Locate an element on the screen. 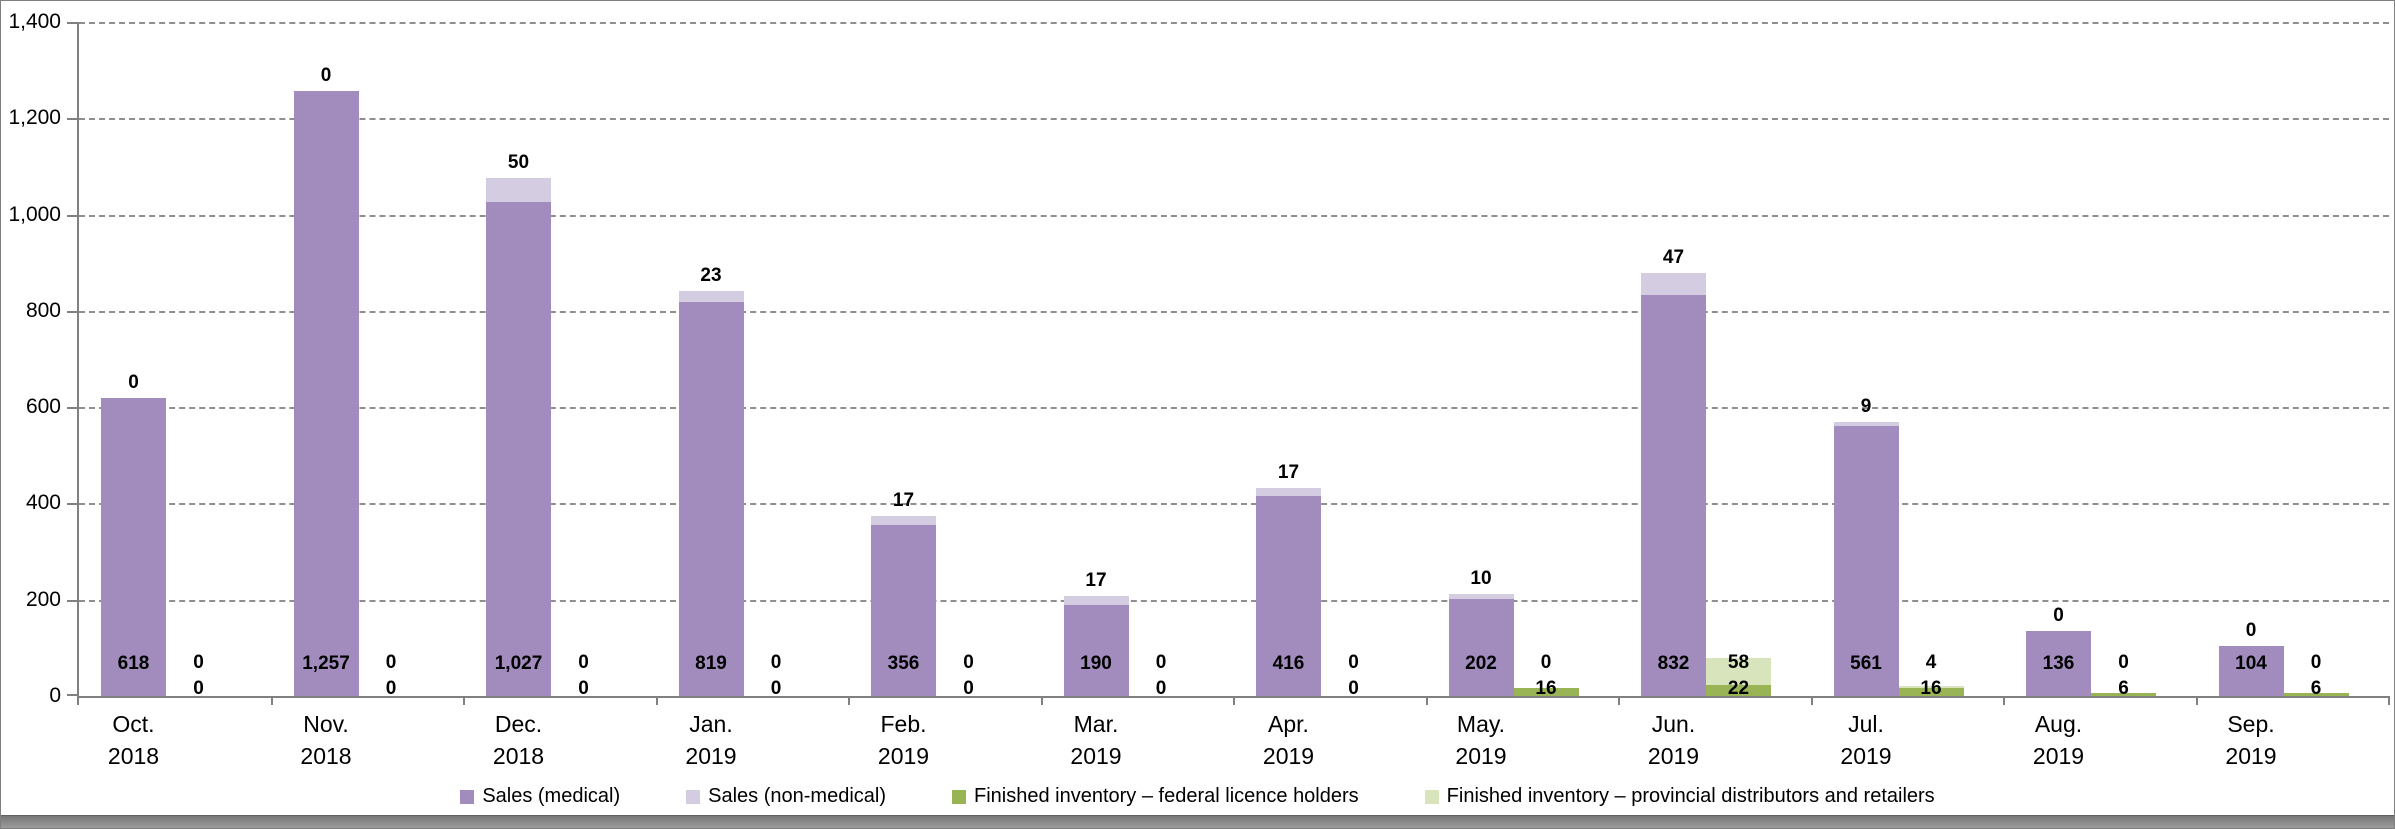 The image size is (2395, 829). label-sales-medical: 416 is located at coordinates (1288, 663).